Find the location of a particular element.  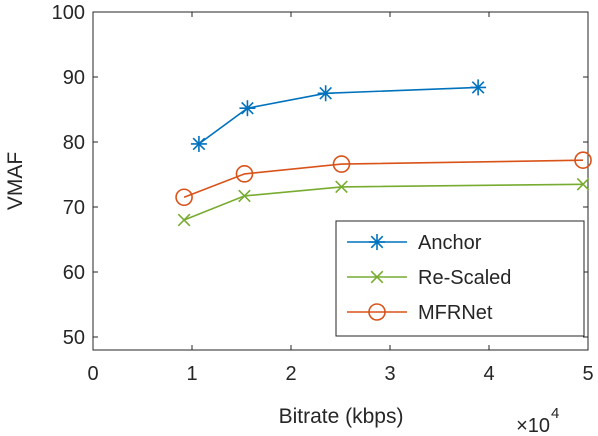

series-mfrnet is located at coordinates (383, 179).